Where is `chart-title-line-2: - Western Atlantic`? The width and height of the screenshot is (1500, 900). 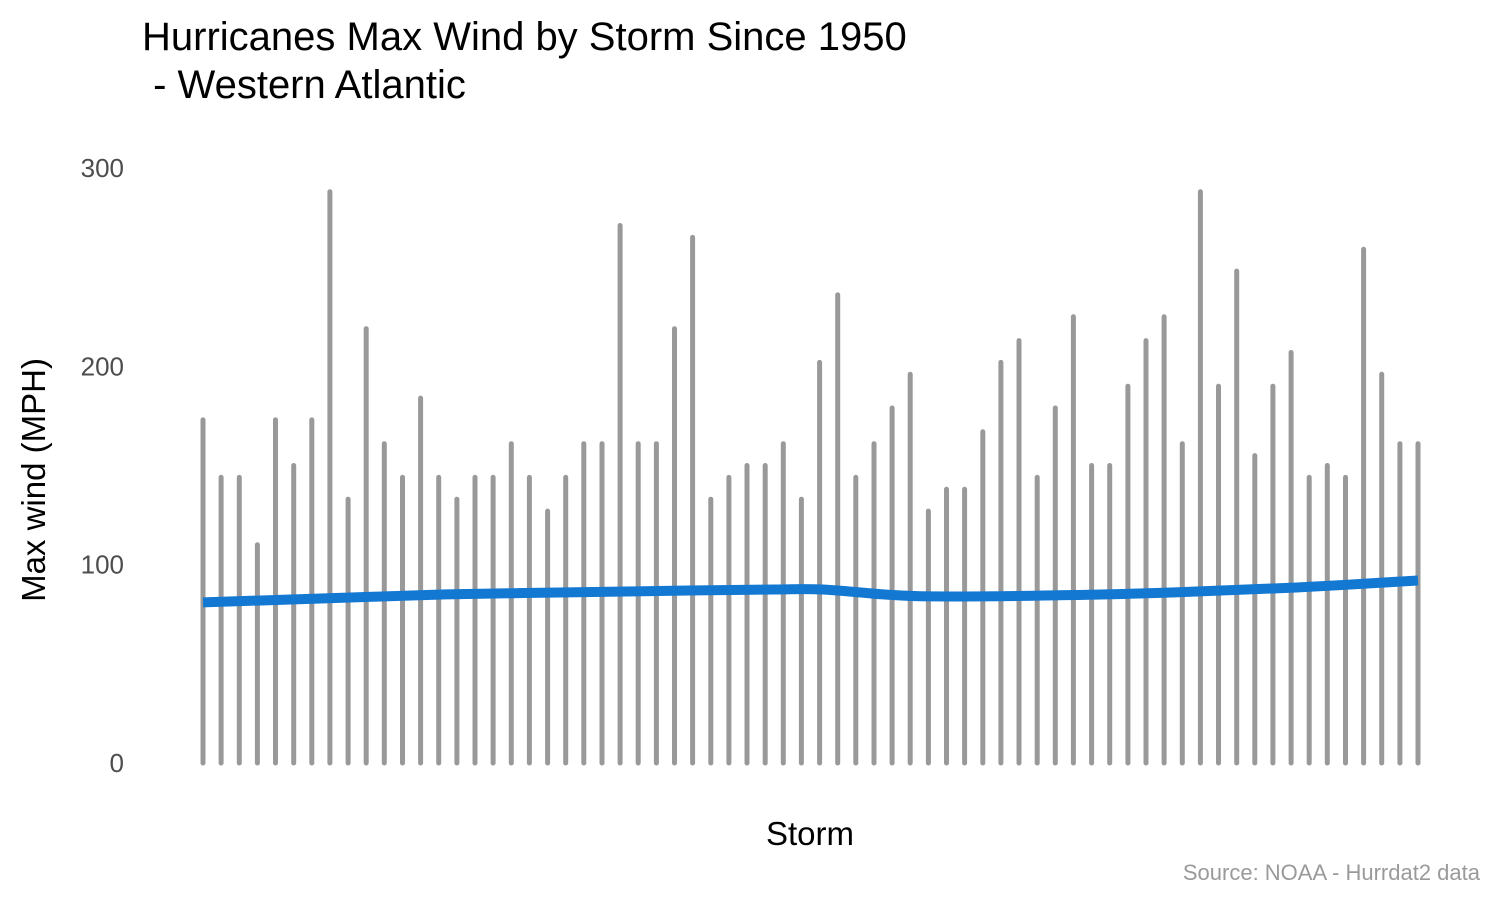
chart-title-line-2: - Western Atlantic is located at coordinates (304, 85).